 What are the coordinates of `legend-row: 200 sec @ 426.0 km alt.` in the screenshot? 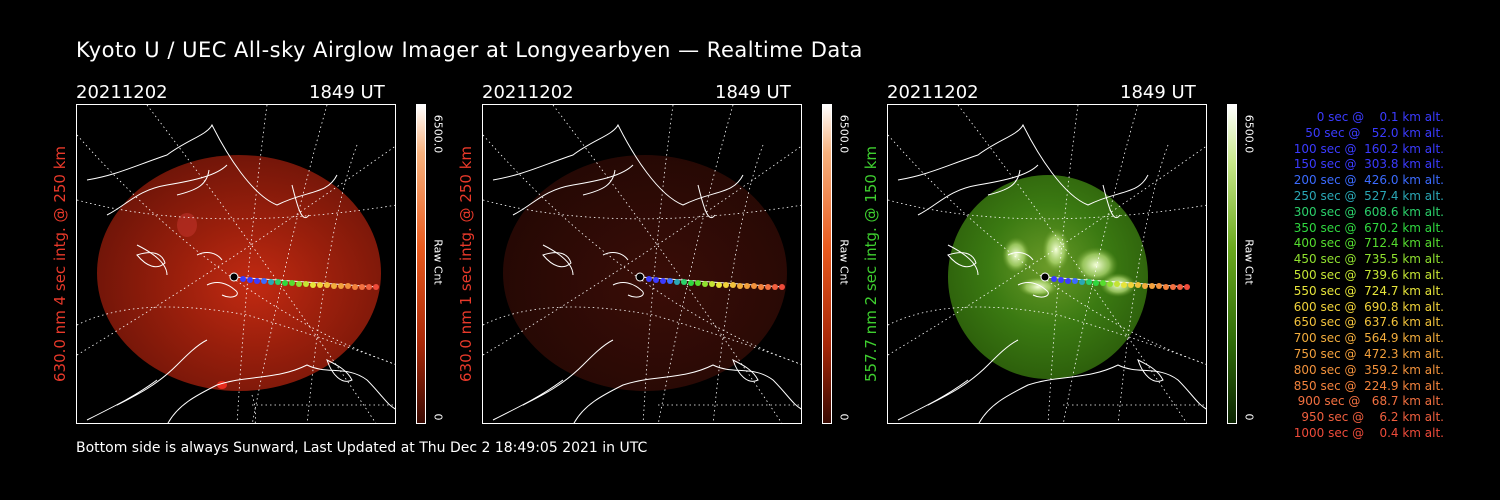 It's located at (1368, 180).